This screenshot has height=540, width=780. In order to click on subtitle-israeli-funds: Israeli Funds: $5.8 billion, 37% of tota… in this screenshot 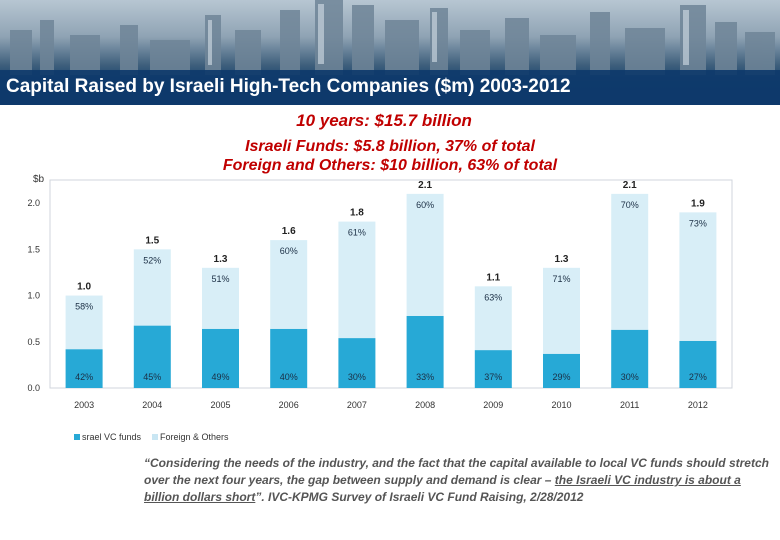, I will do `click(390, 146)`.